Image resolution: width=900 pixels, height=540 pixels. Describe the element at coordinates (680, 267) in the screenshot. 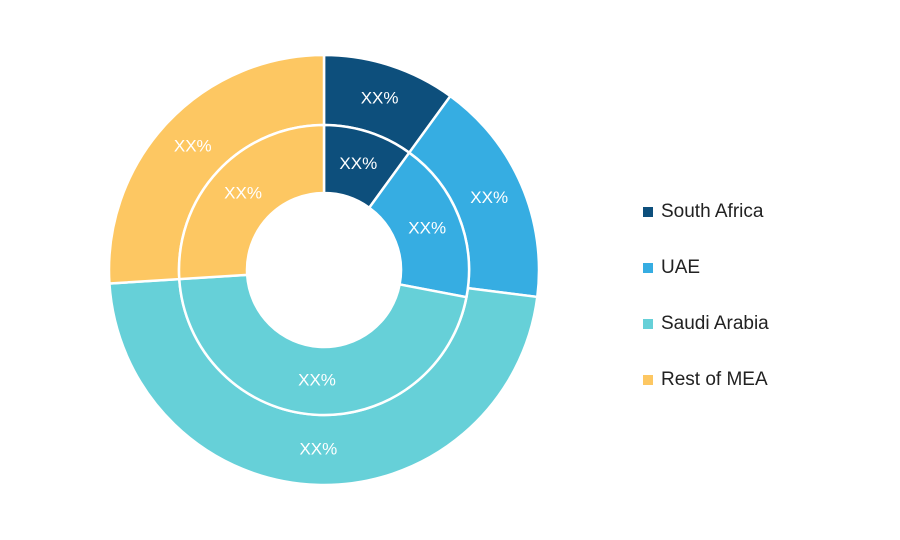

I see `legend-label: UAE` at that location.